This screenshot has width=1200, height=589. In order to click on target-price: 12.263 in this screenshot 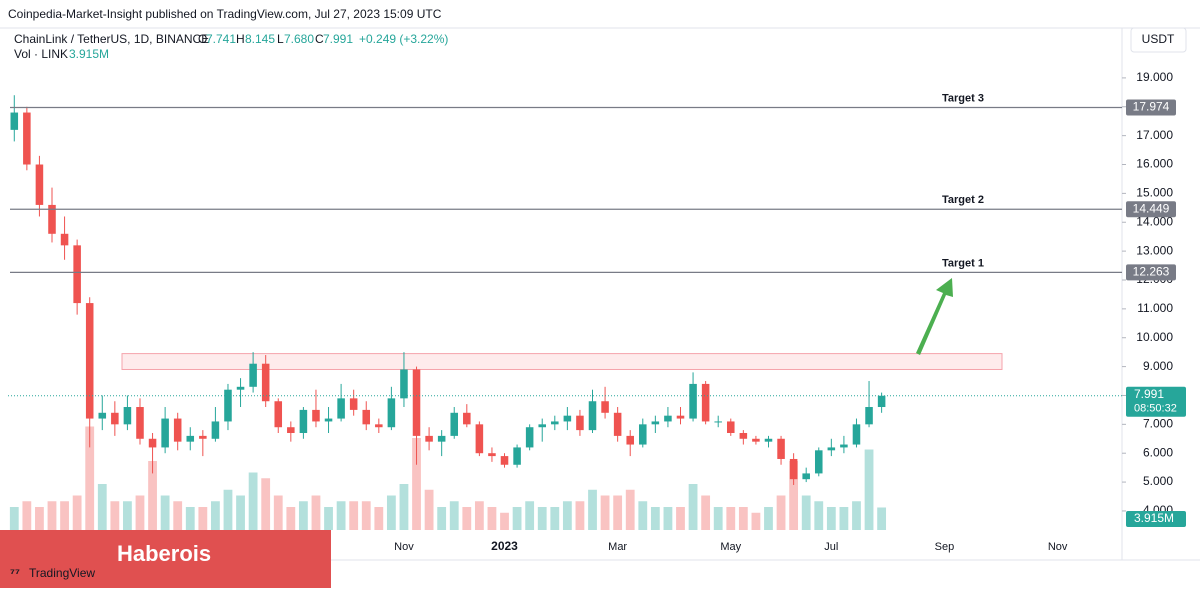, I will do `click(1151, 272)`.